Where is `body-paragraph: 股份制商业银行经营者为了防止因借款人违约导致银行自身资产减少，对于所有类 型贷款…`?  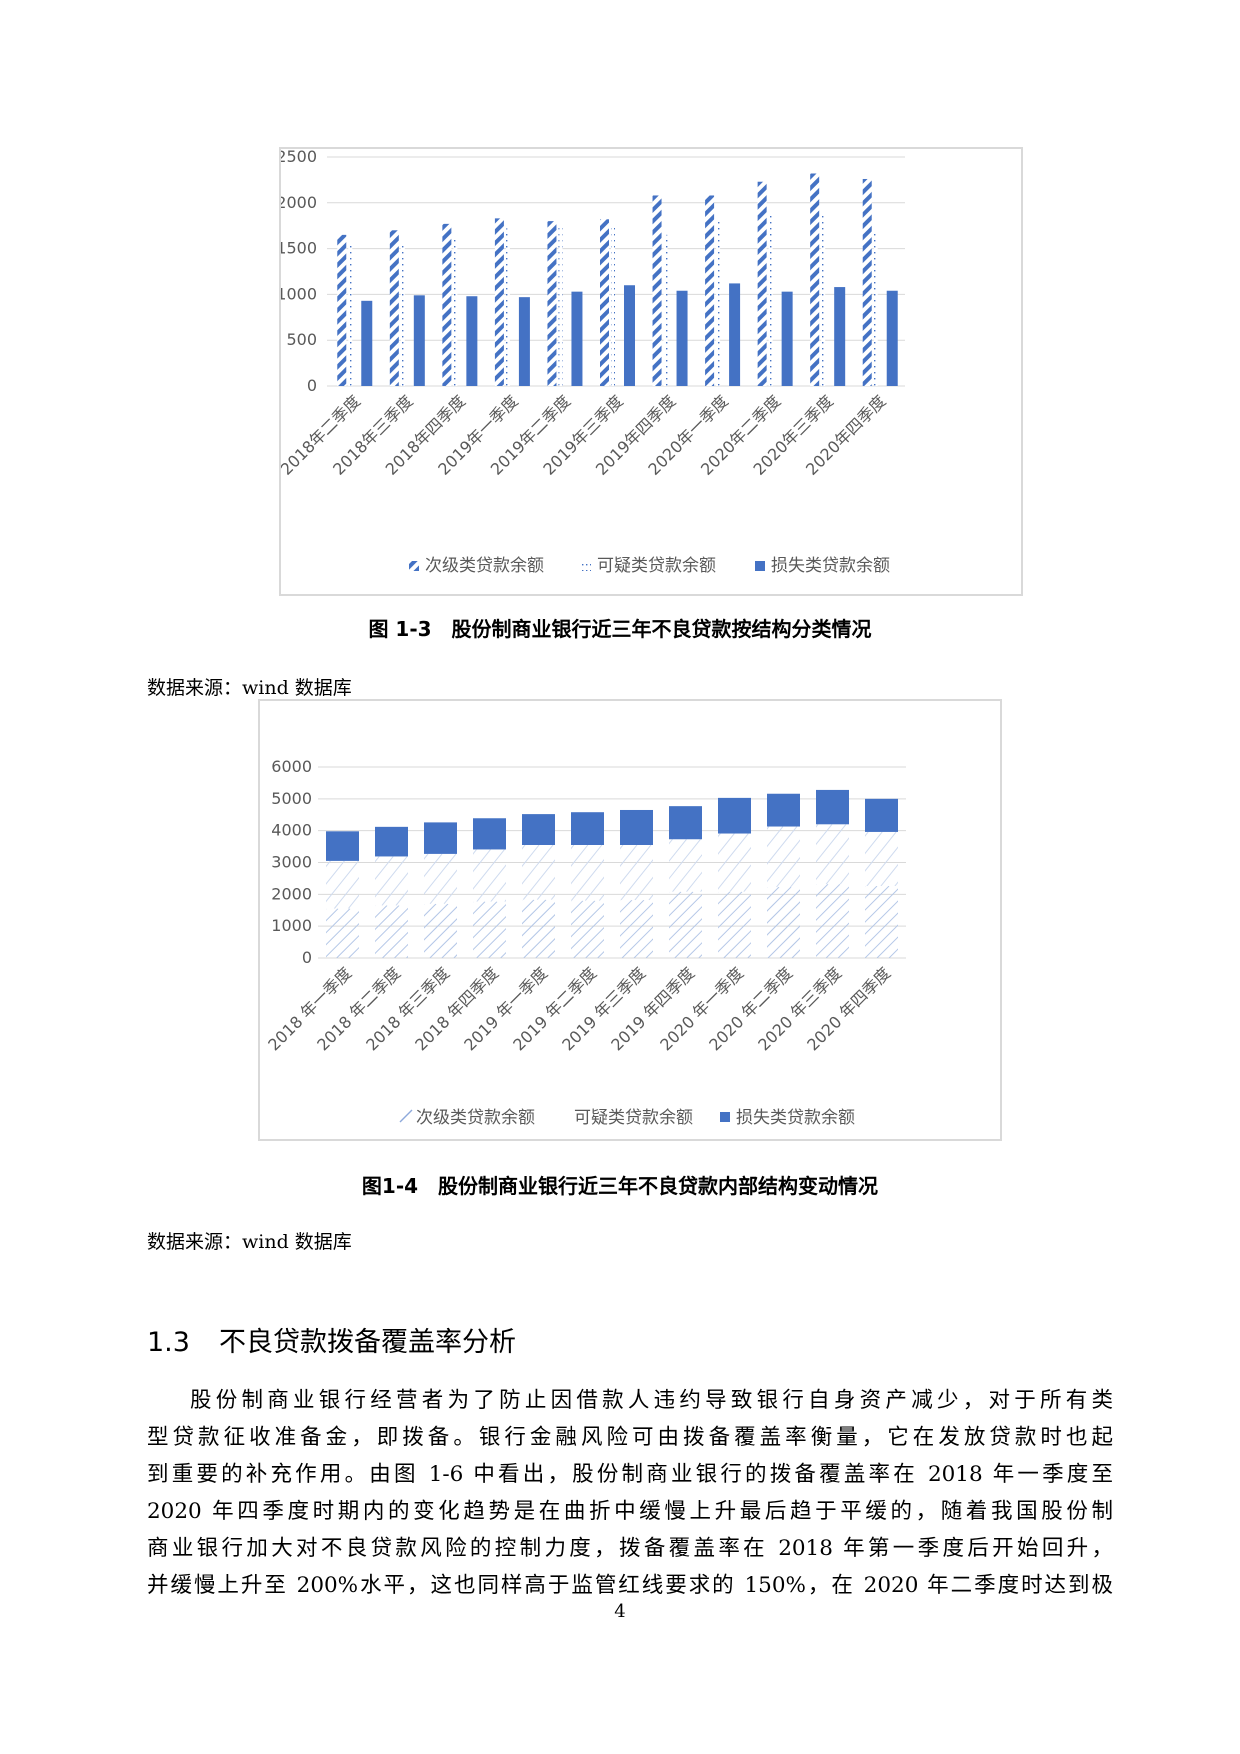 body-paragraph: 股份制商业银行经营者为了防止因借款人违约导致银行自身资产减少，对于所有类 型贷款… is located at coordinates (630, 1493).